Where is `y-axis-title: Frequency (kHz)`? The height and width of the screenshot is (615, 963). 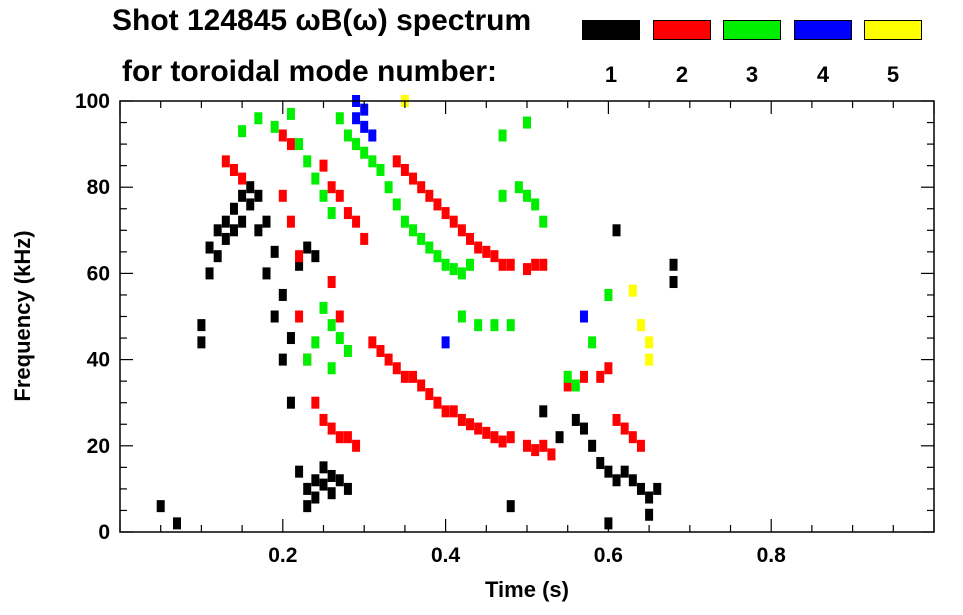
y-axis-title: Frequency (kHz) is located at coordinates (22, 315).